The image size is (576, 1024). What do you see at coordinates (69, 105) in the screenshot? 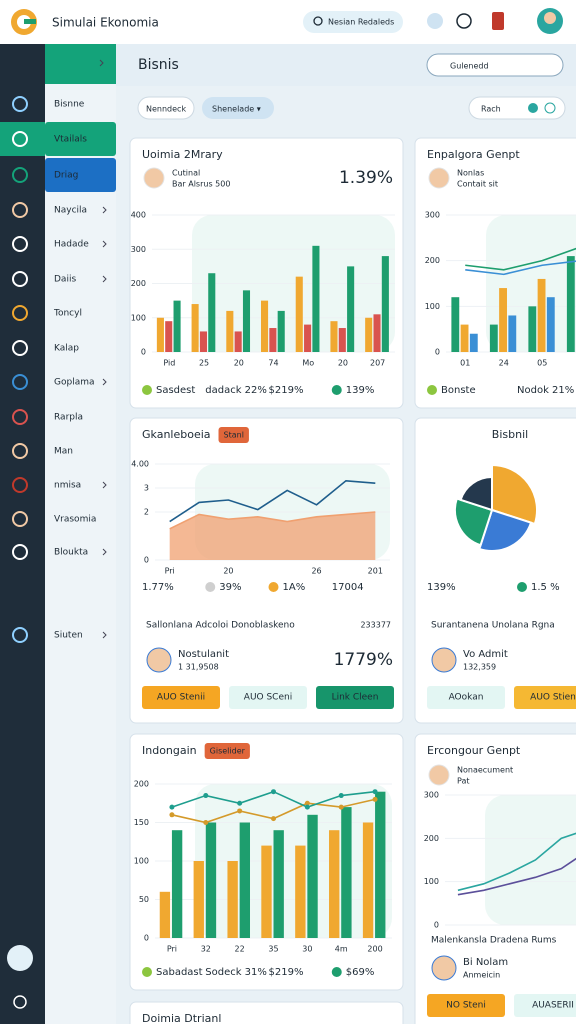
I see `nav-item: Bisnne` at bounding box center [69, 105].